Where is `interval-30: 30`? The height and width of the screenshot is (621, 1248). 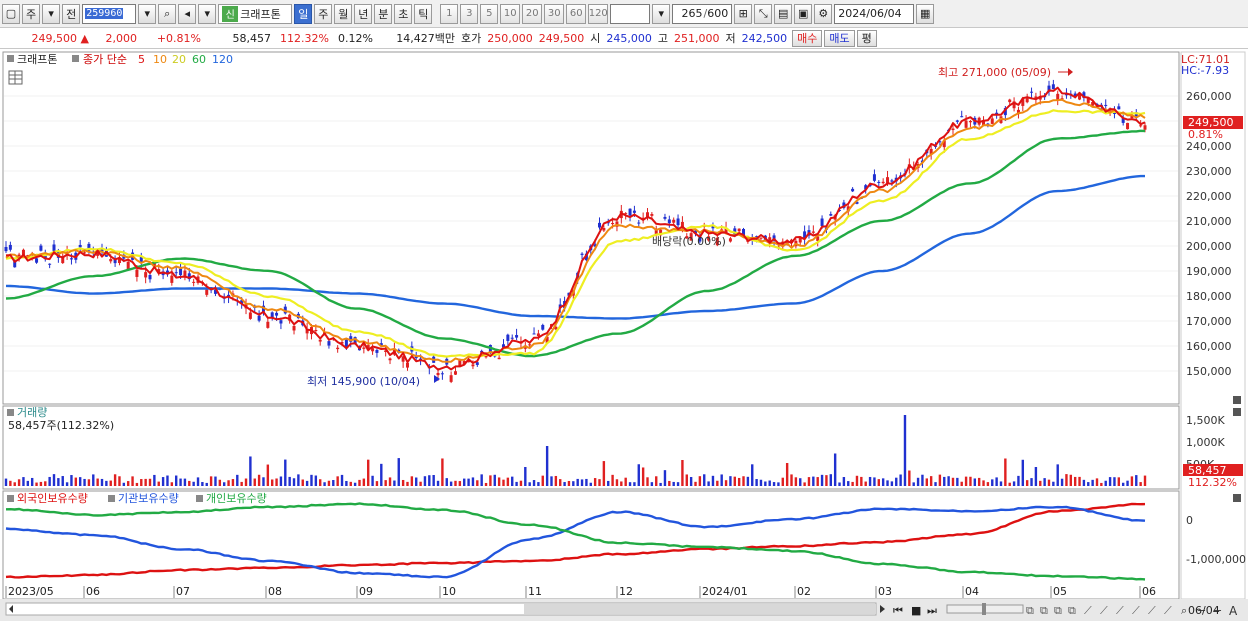
interval-30: 30 is located at coordinates (554, 13).